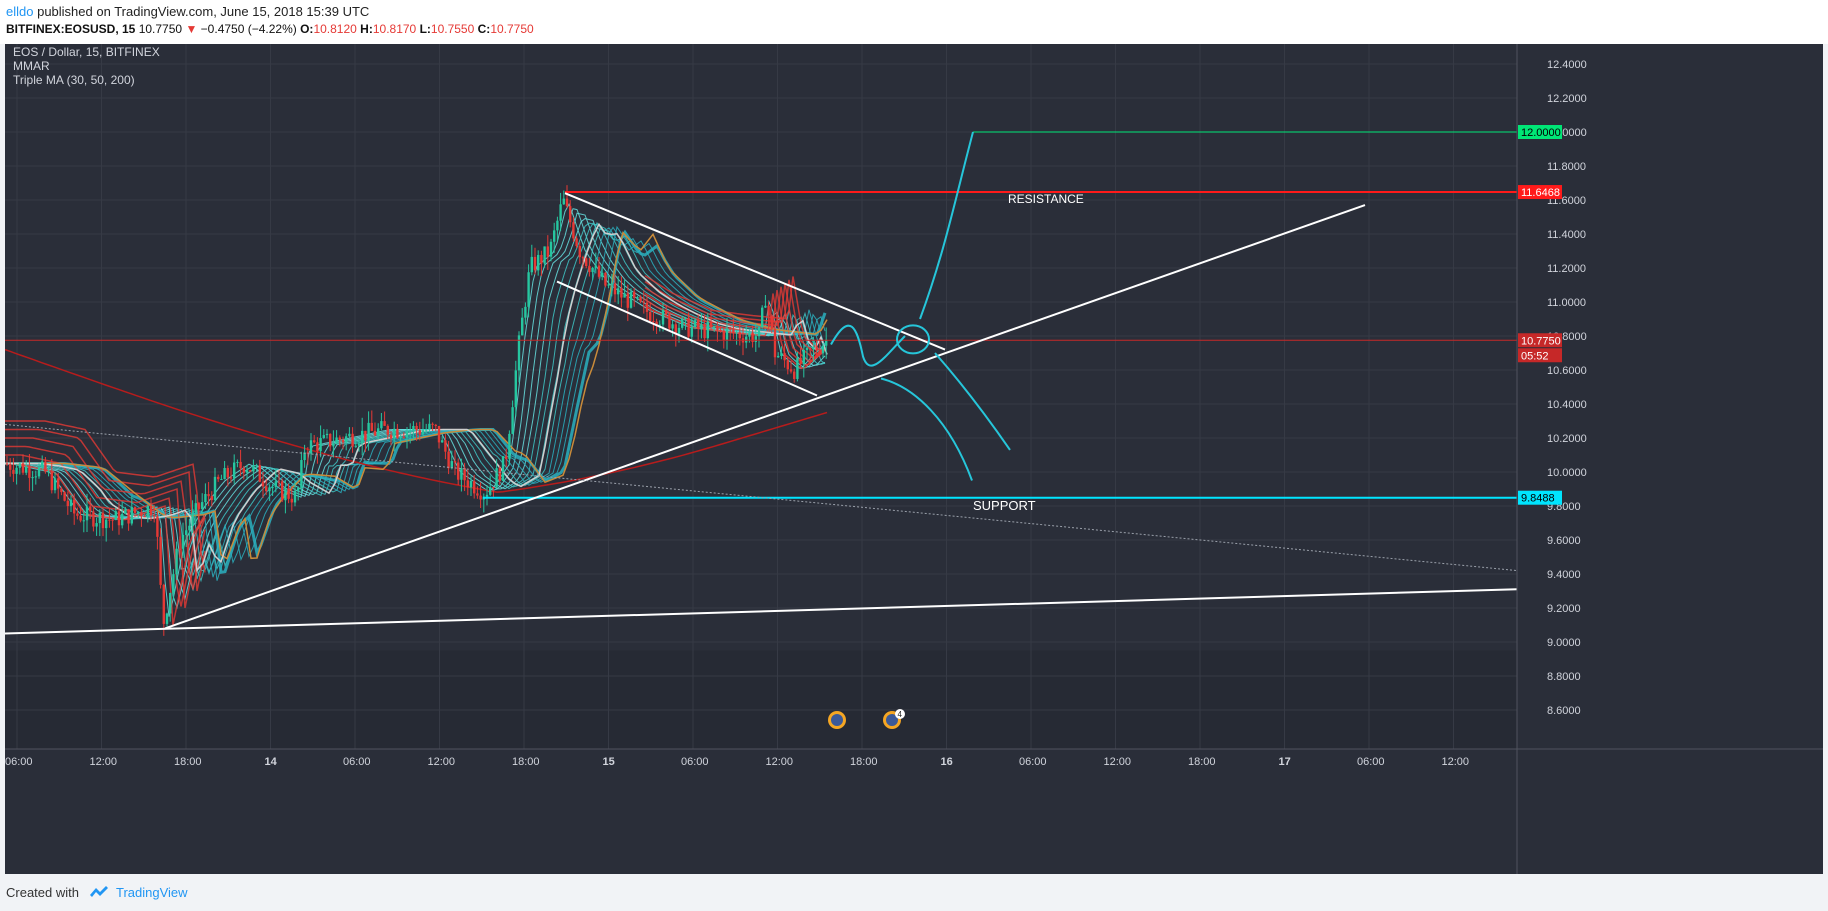  What do you see at coordinates (512, 29) in the screenshot?
I see `close-value: 10.7750` at bounding box center [512, 29].